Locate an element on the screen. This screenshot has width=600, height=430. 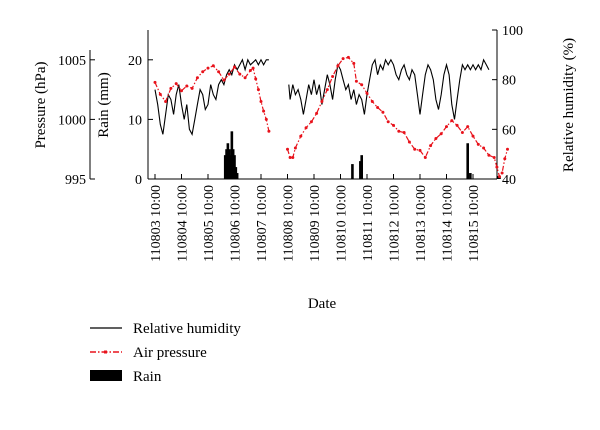
rain-axis-title: Rain (mm) is located at coordinates (104, 104).